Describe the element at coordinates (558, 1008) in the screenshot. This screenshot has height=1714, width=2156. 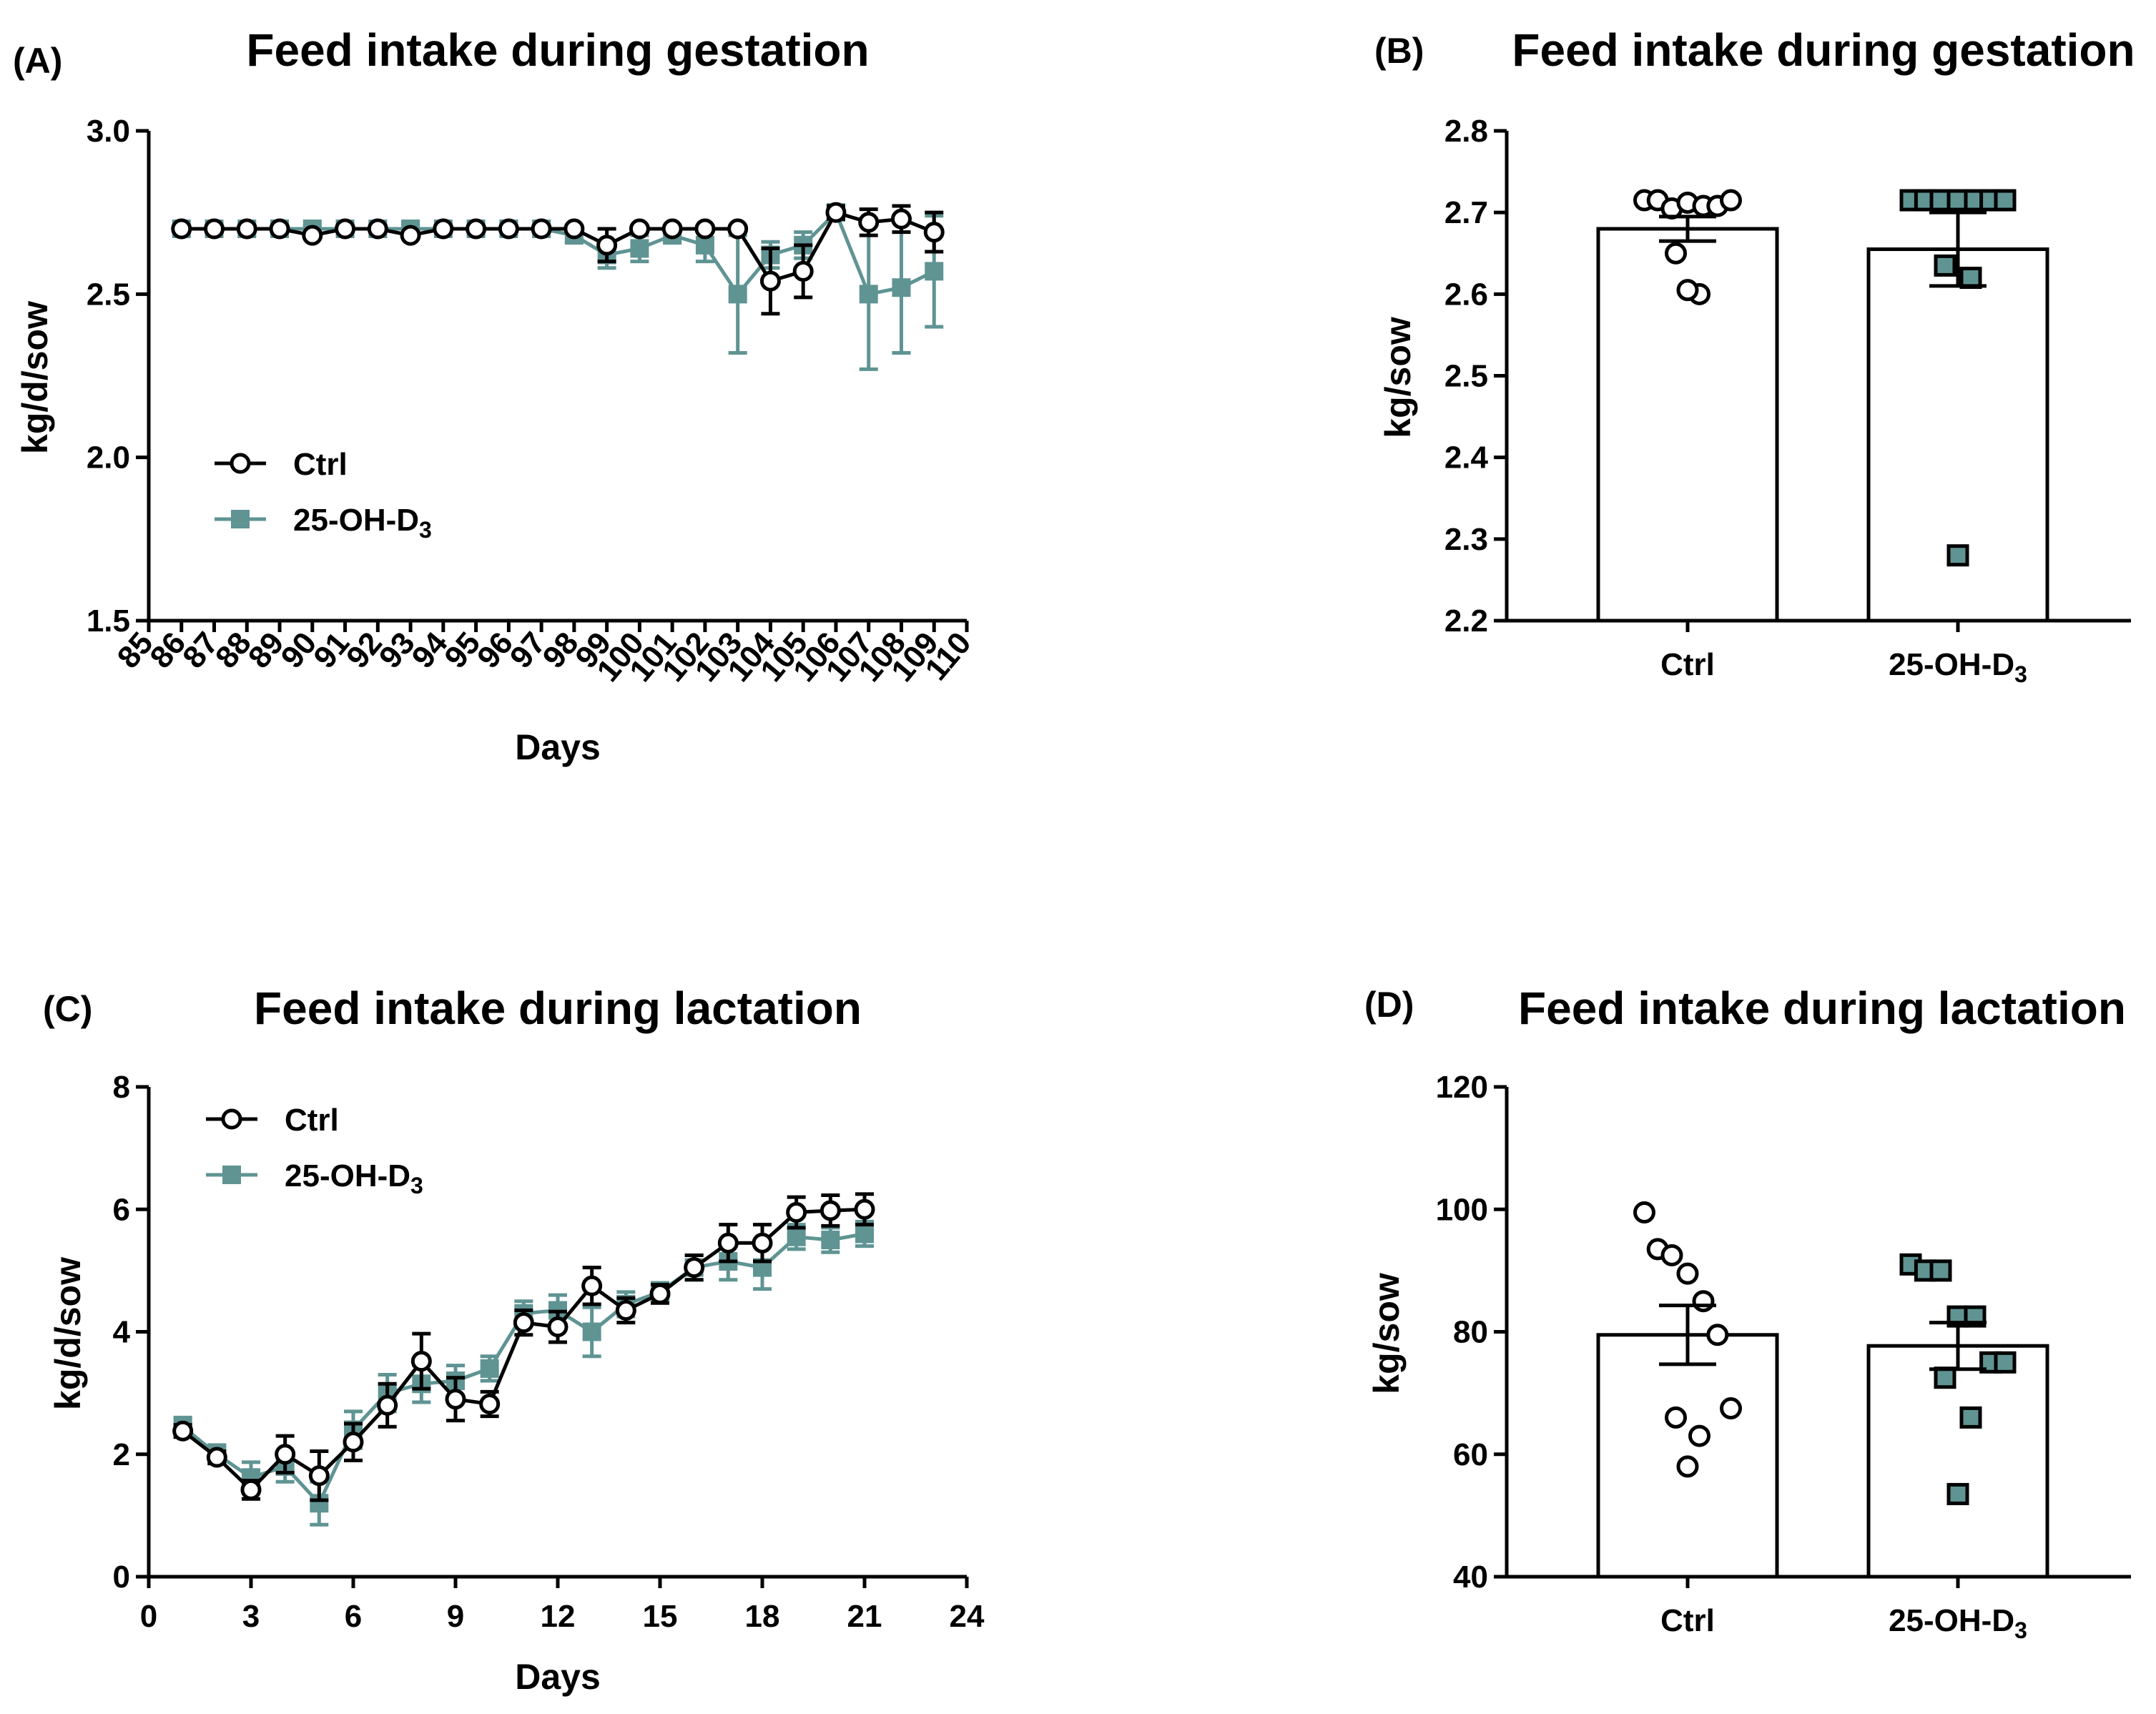
I see `panel-c-title: Feed intake during lactation` at that location.